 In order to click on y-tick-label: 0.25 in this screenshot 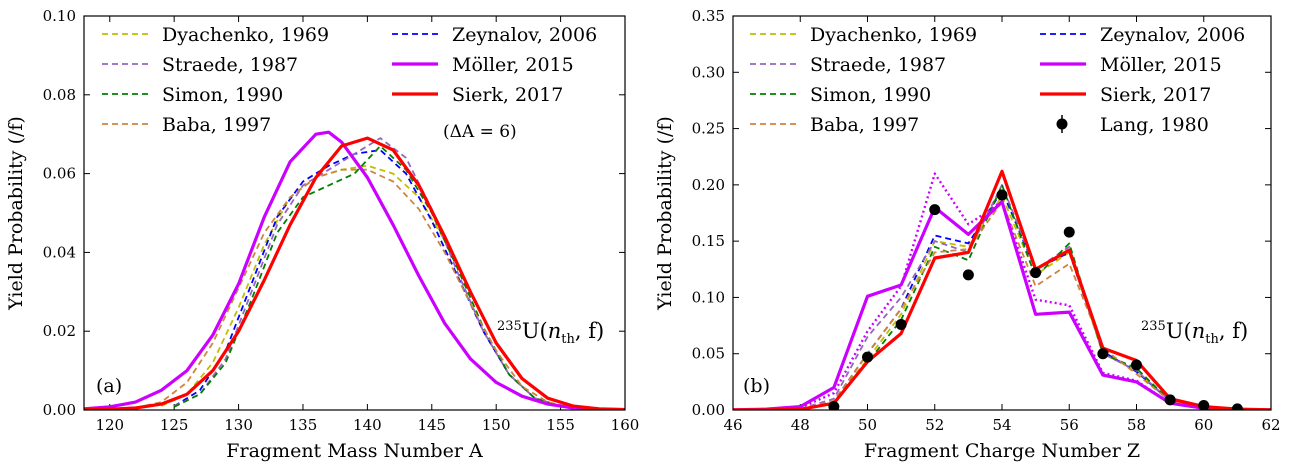, I will do `click(708, 129)`.